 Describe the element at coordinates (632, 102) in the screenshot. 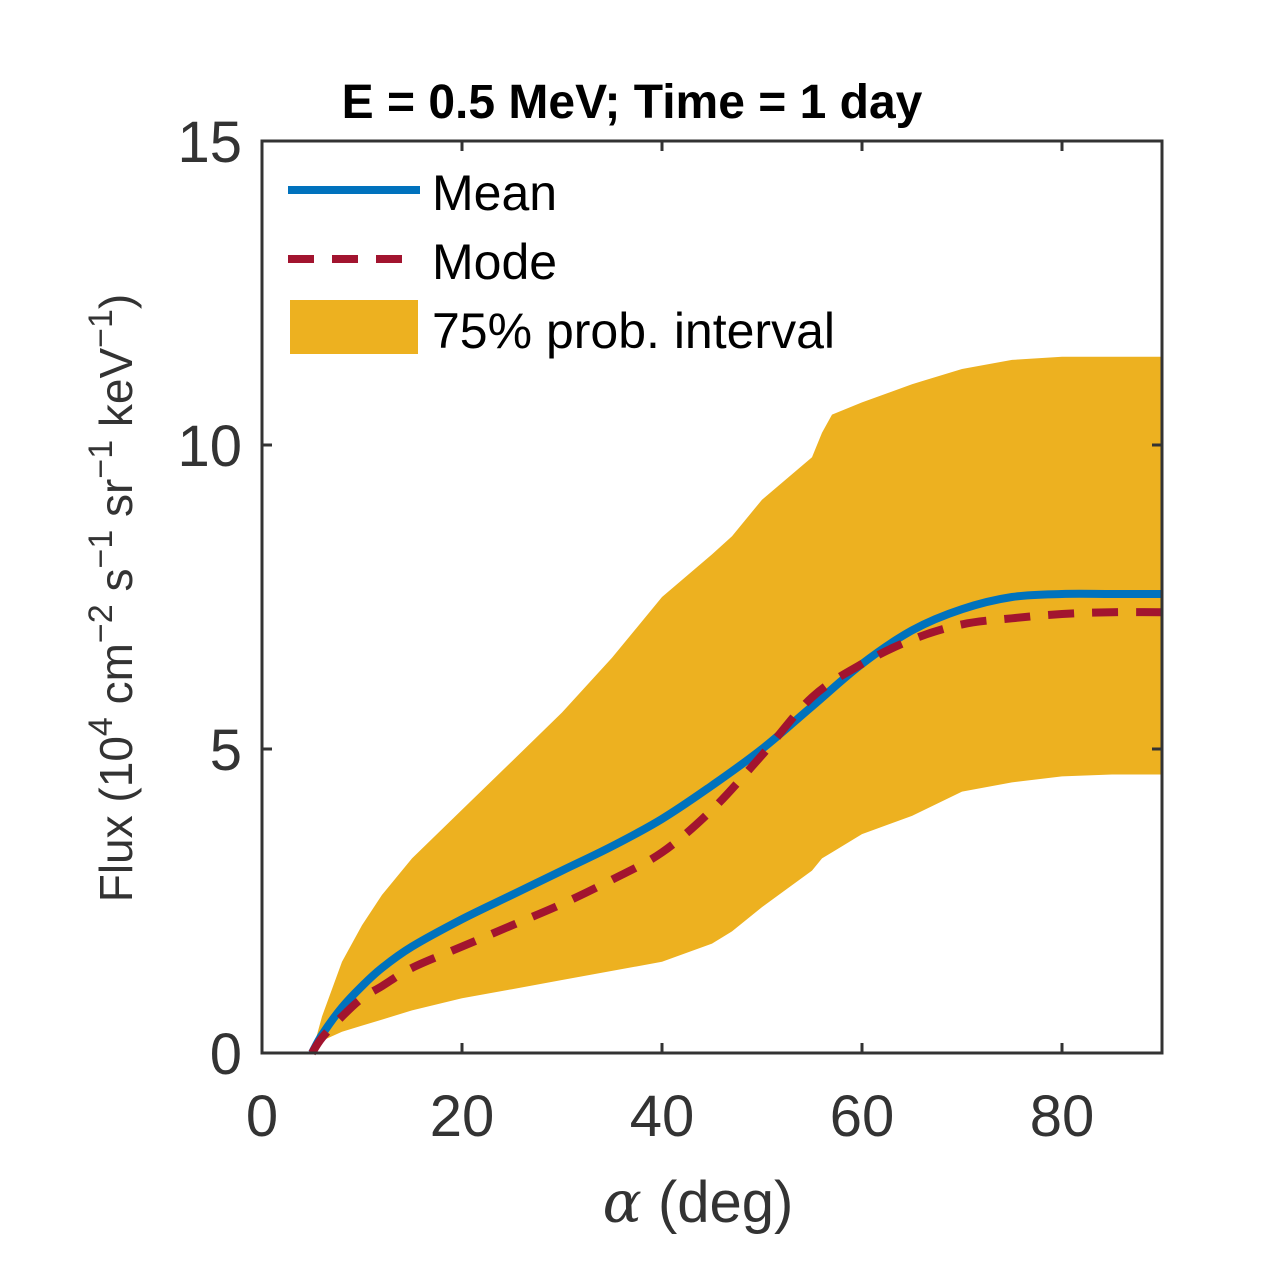

I see `chart-title: E = 0.5 MeV; Time = 1 day` at that location.